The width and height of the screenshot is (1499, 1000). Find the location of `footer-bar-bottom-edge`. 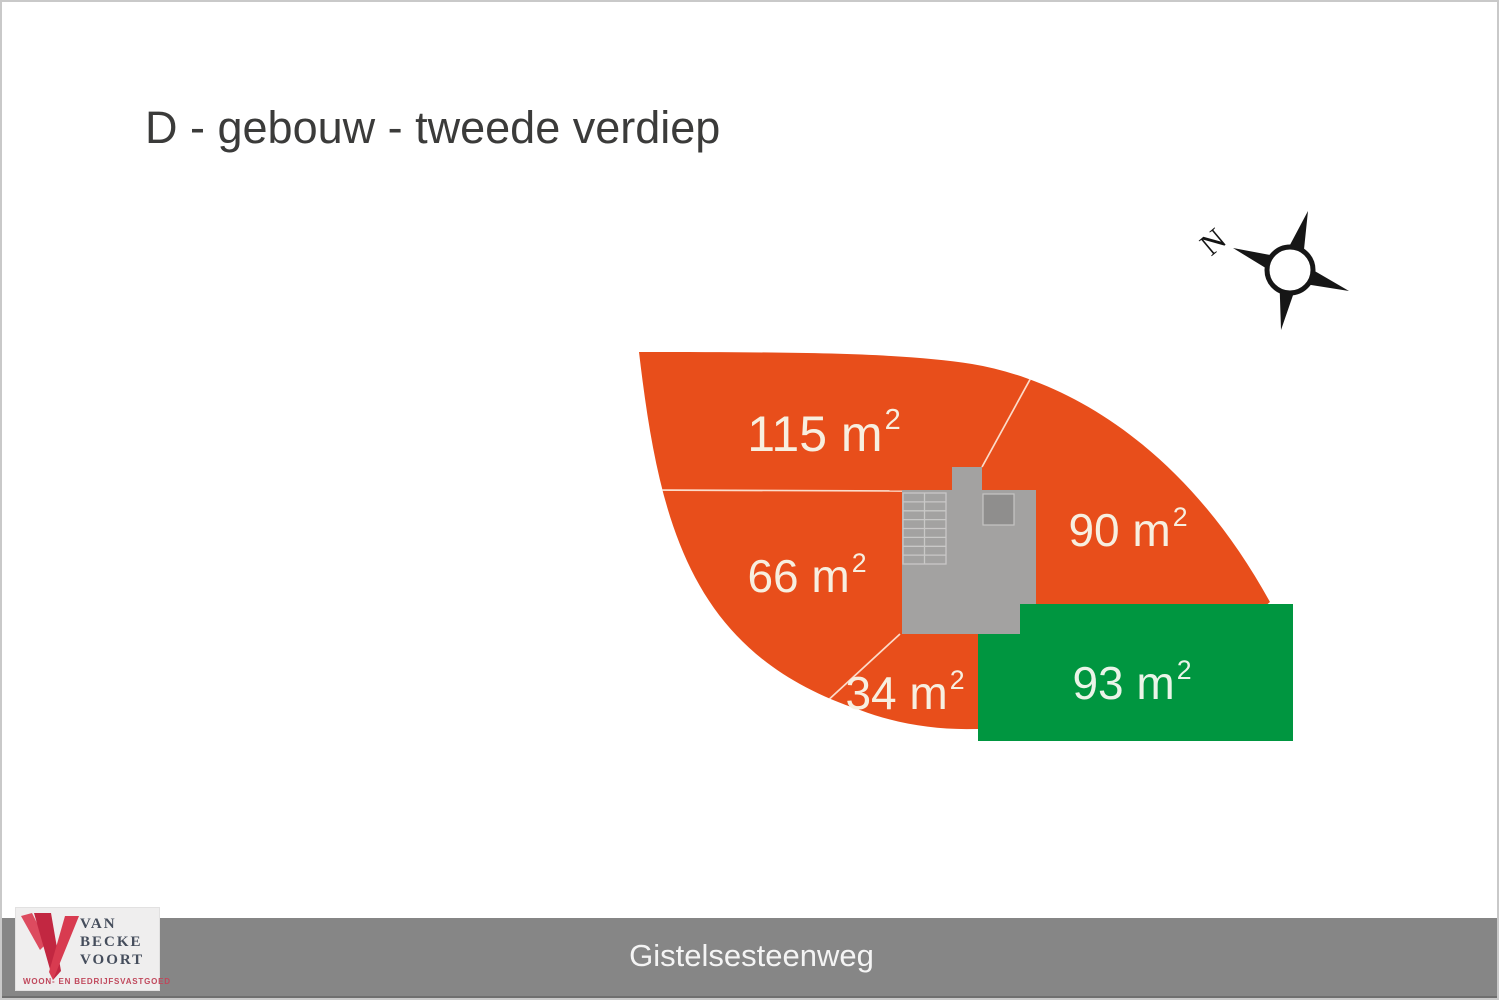

footer-bar-bottom-edge is located at coordinates (749, 997).